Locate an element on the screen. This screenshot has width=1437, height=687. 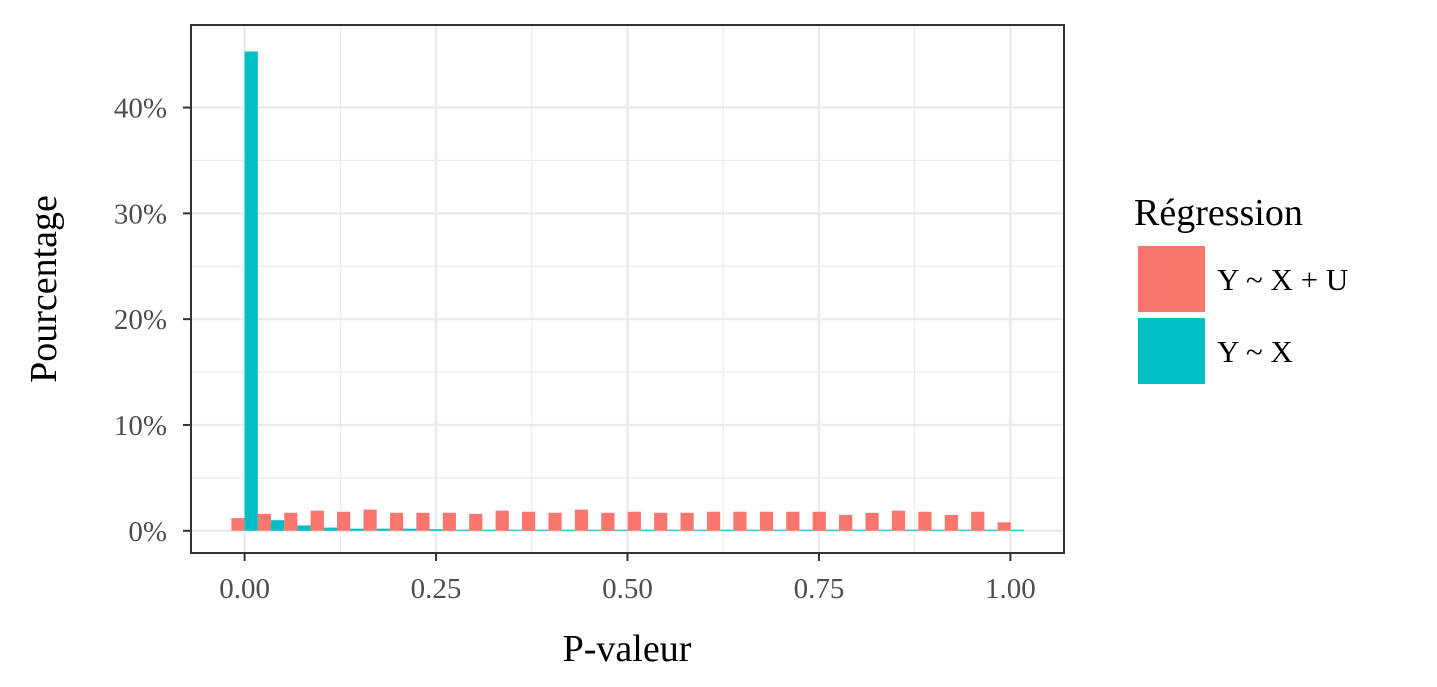
legend-label-y-x-u: Y ~ X + U is located at coordinates (1282, 279).